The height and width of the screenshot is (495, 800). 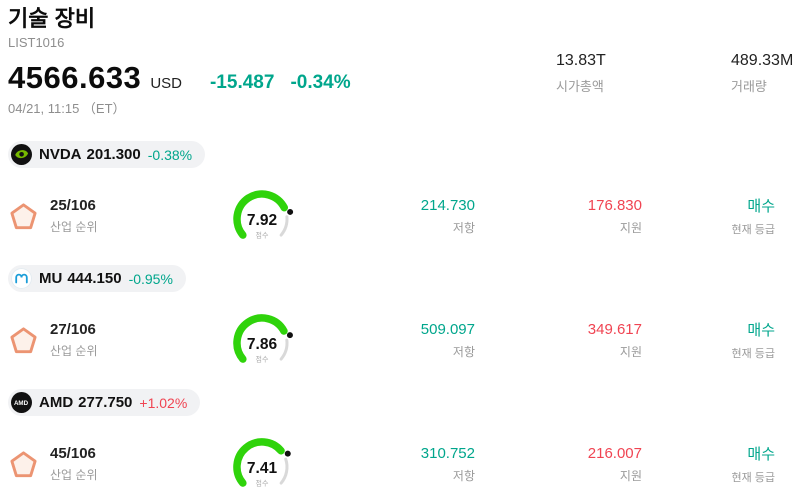 I want to click on stock-badge: NVDA 201.300 -0.38%, so click(x=107, y=154).